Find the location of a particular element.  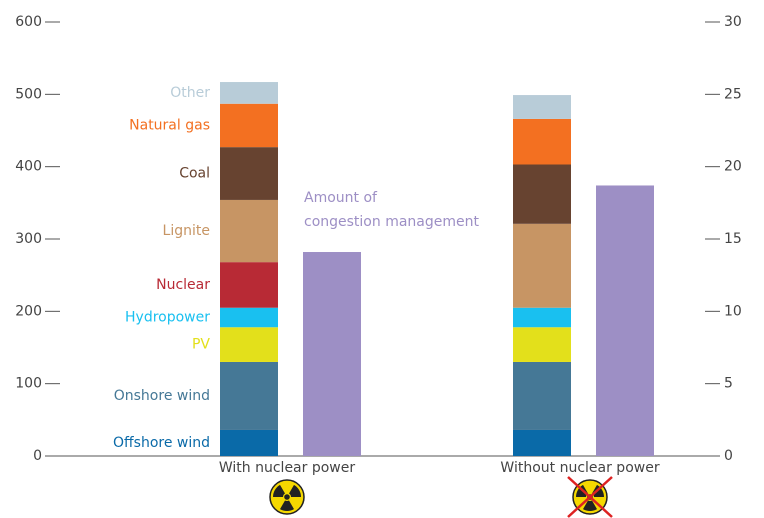

series-label: Onshore wind is located at coordinates (162, 396).